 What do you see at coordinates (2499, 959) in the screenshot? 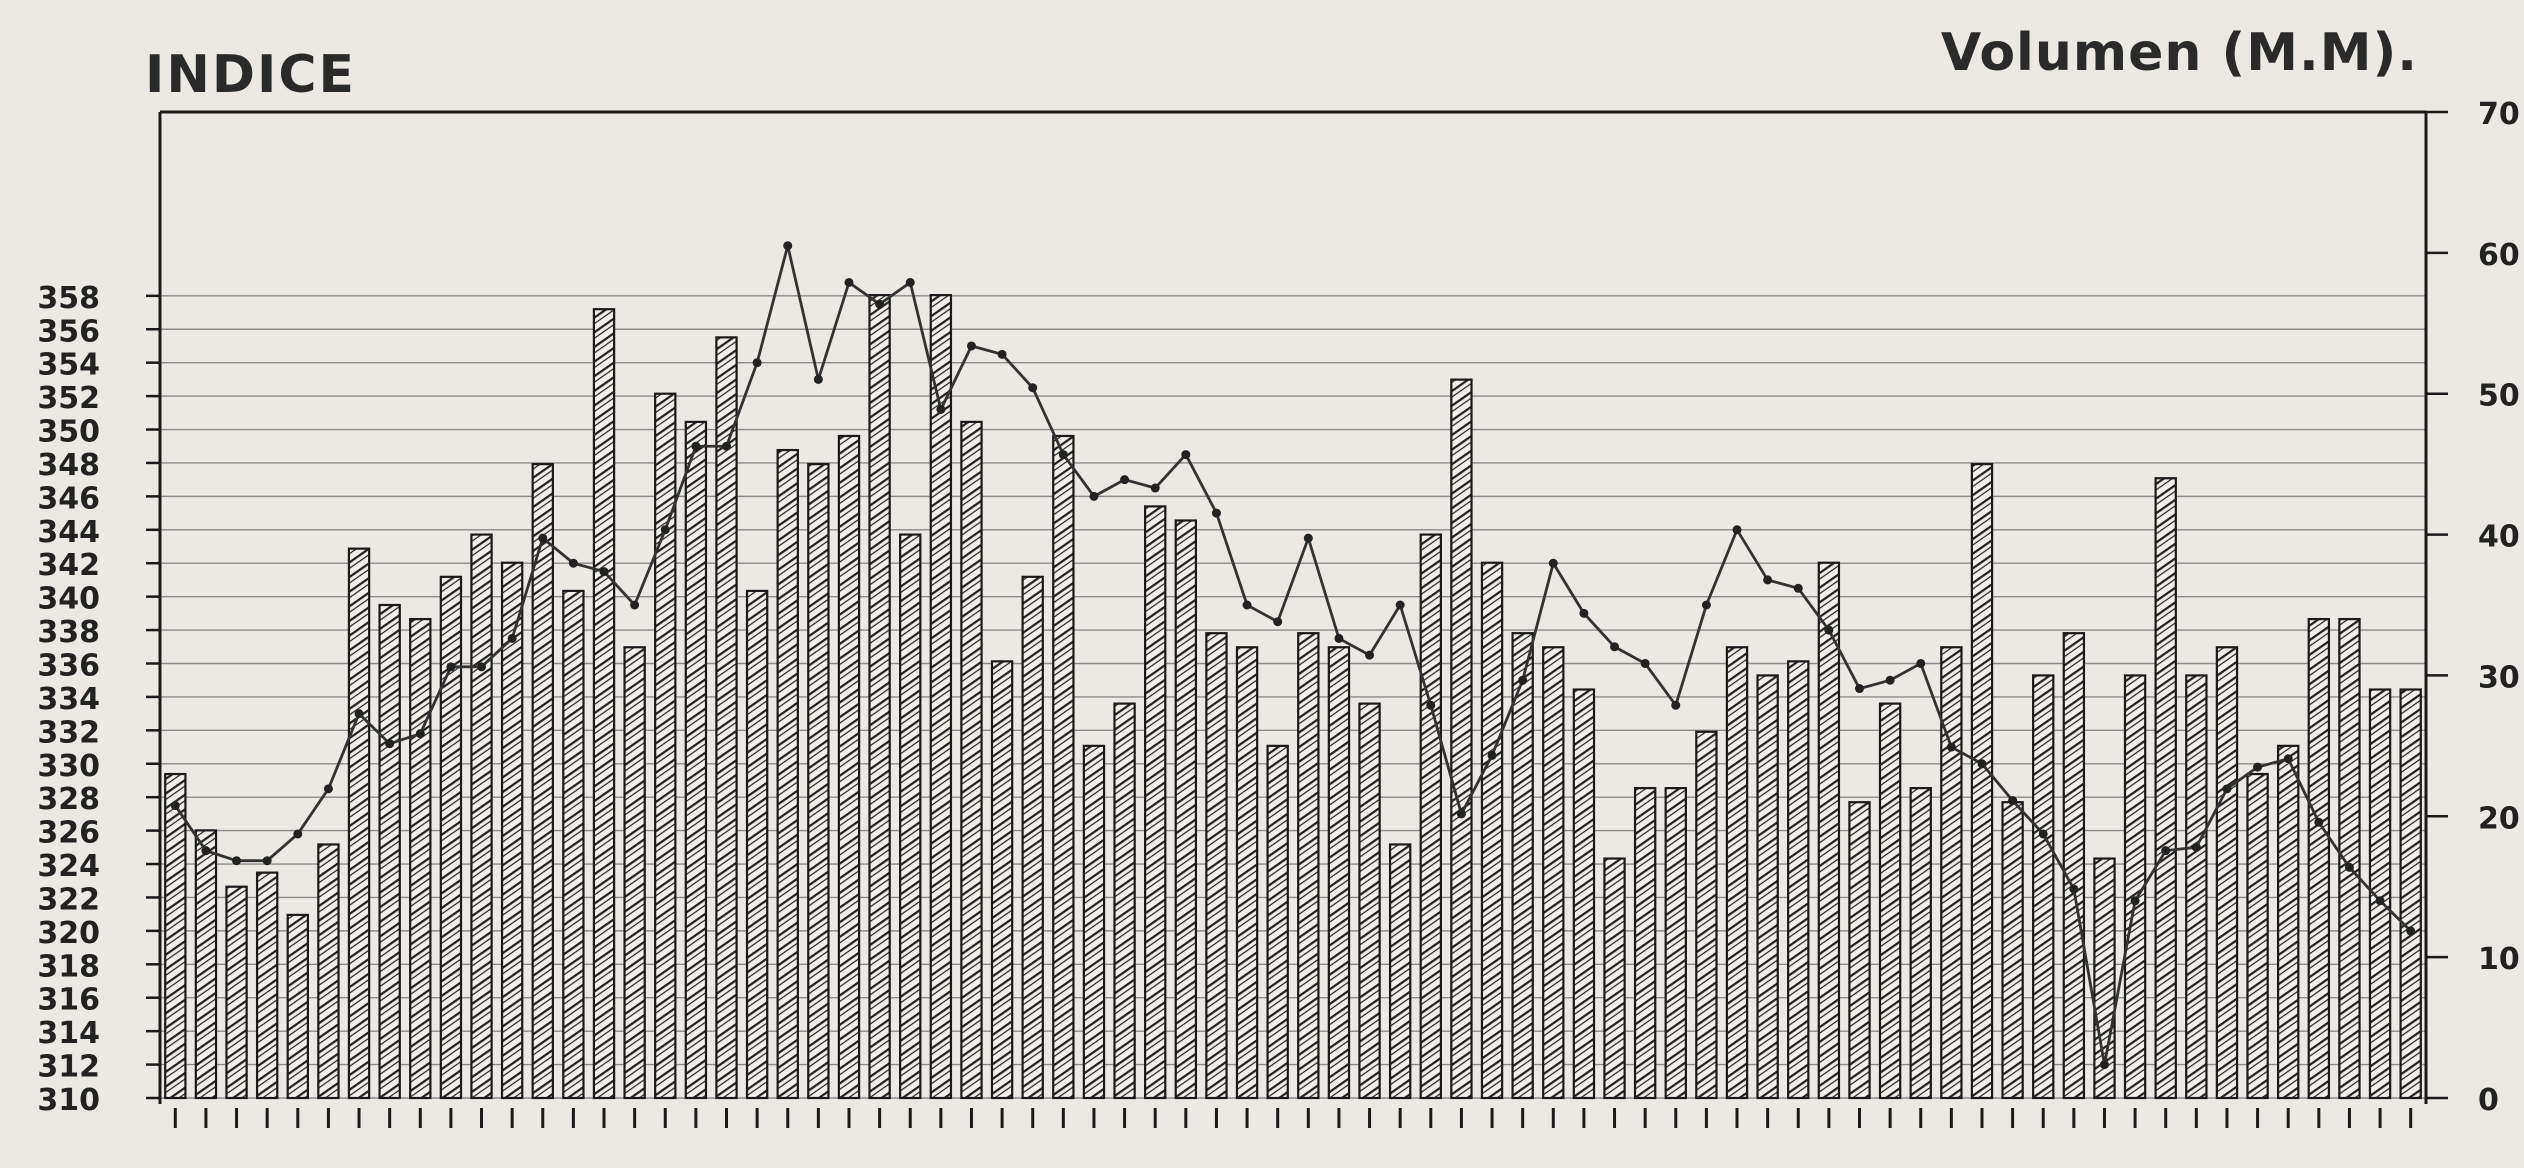
I see `right-tick-label: 10` at bounding box center [2499, 959].